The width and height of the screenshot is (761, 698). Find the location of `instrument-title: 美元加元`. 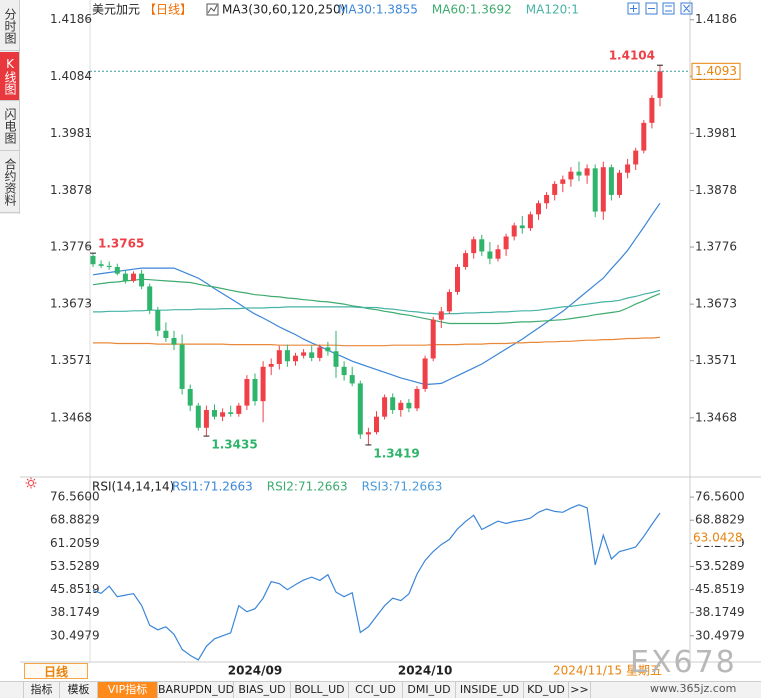

instrument-title: 美元加元 is located at coordinates (116, 10).